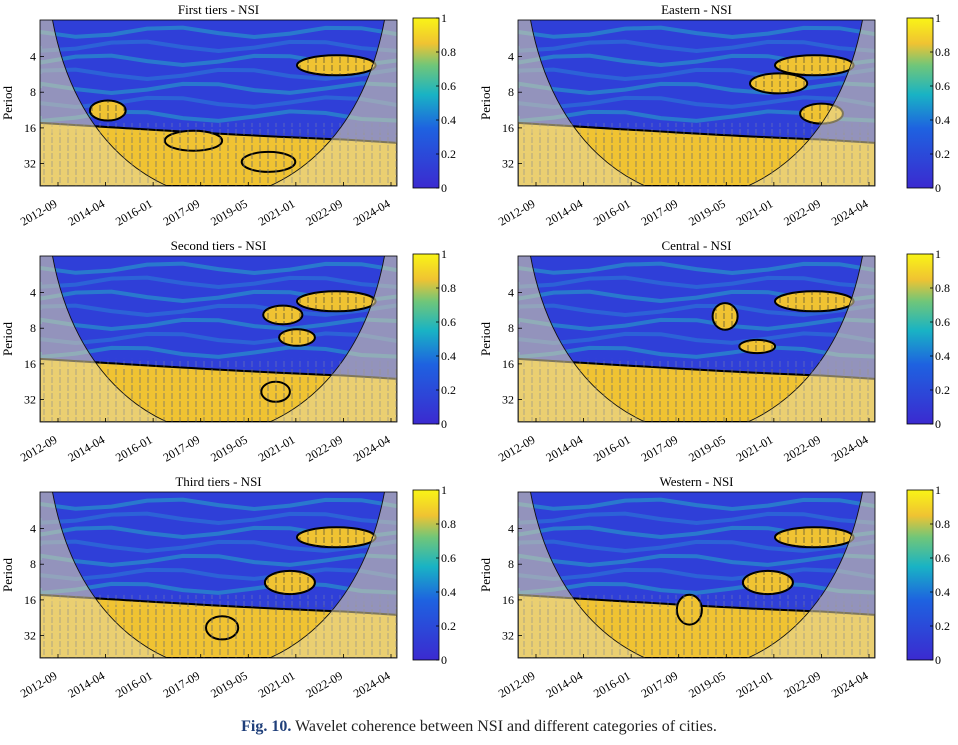  Describe the element at coordinates (33, 57) in the screenshot. I see `y-tick-label: 4` at that location.